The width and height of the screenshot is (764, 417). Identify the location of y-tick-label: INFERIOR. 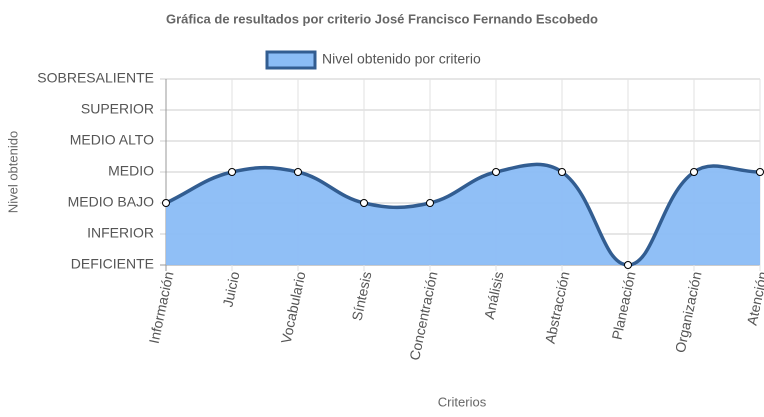
(120, 233).